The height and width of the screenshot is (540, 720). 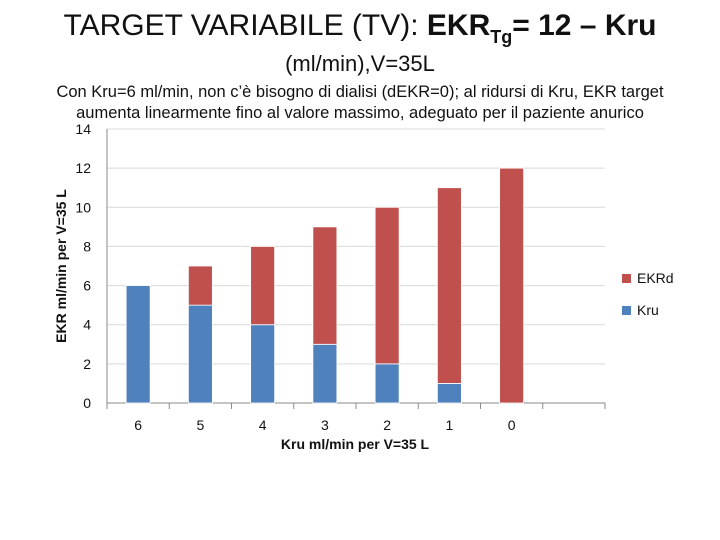 What do you see at coordinates (61, 266) in the screenshot?
I see `y-axis-title: EKR ml/min per V=35 L` at bounding box center [61, 266].